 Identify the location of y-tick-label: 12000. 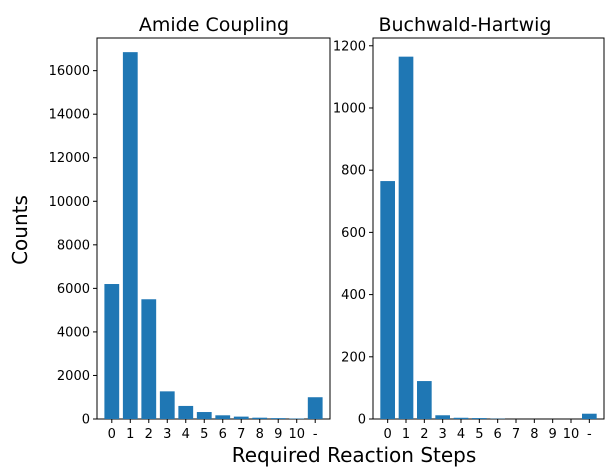
(69, 158).